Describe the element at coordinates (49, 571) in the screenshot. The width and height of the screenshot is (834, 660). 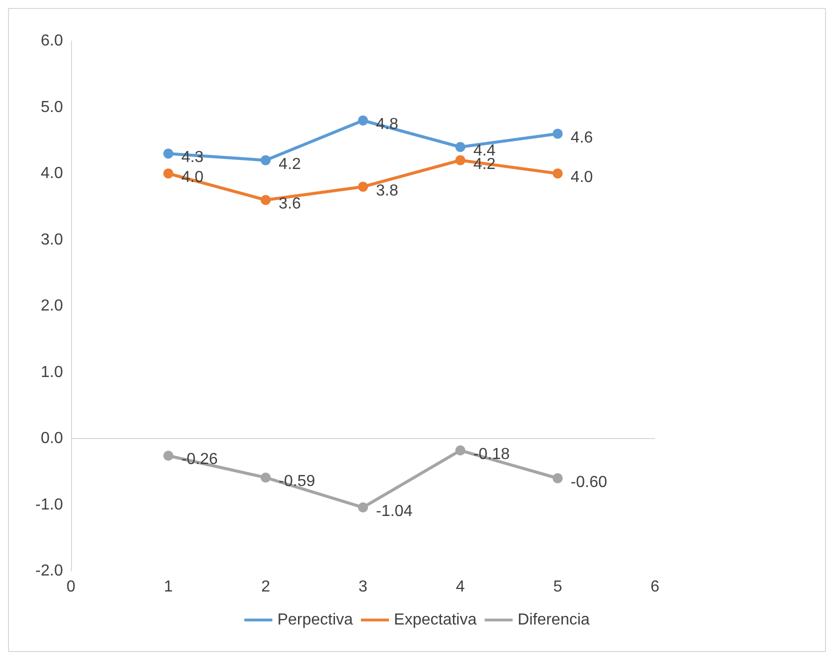
I see `y-tick-label: -2.0` at that location.